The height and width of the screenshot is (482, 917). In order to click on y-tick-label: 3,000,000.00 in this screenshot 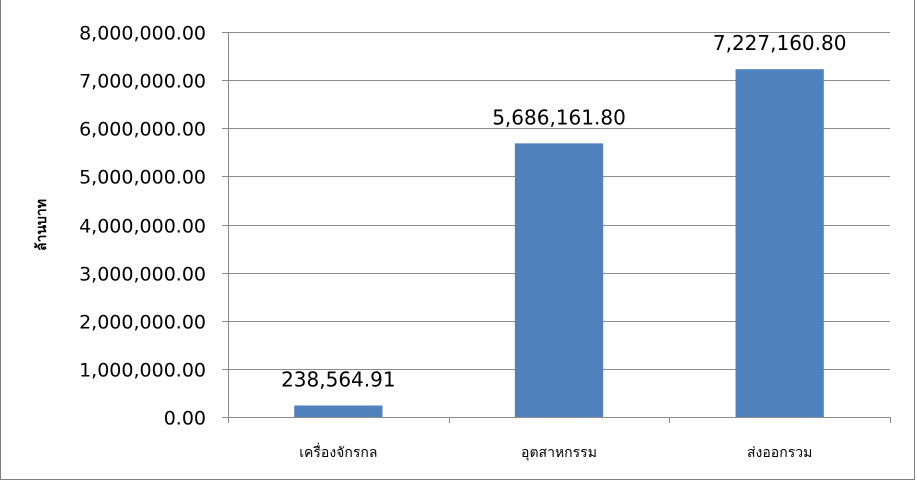, I will do `click(142, 275)`.